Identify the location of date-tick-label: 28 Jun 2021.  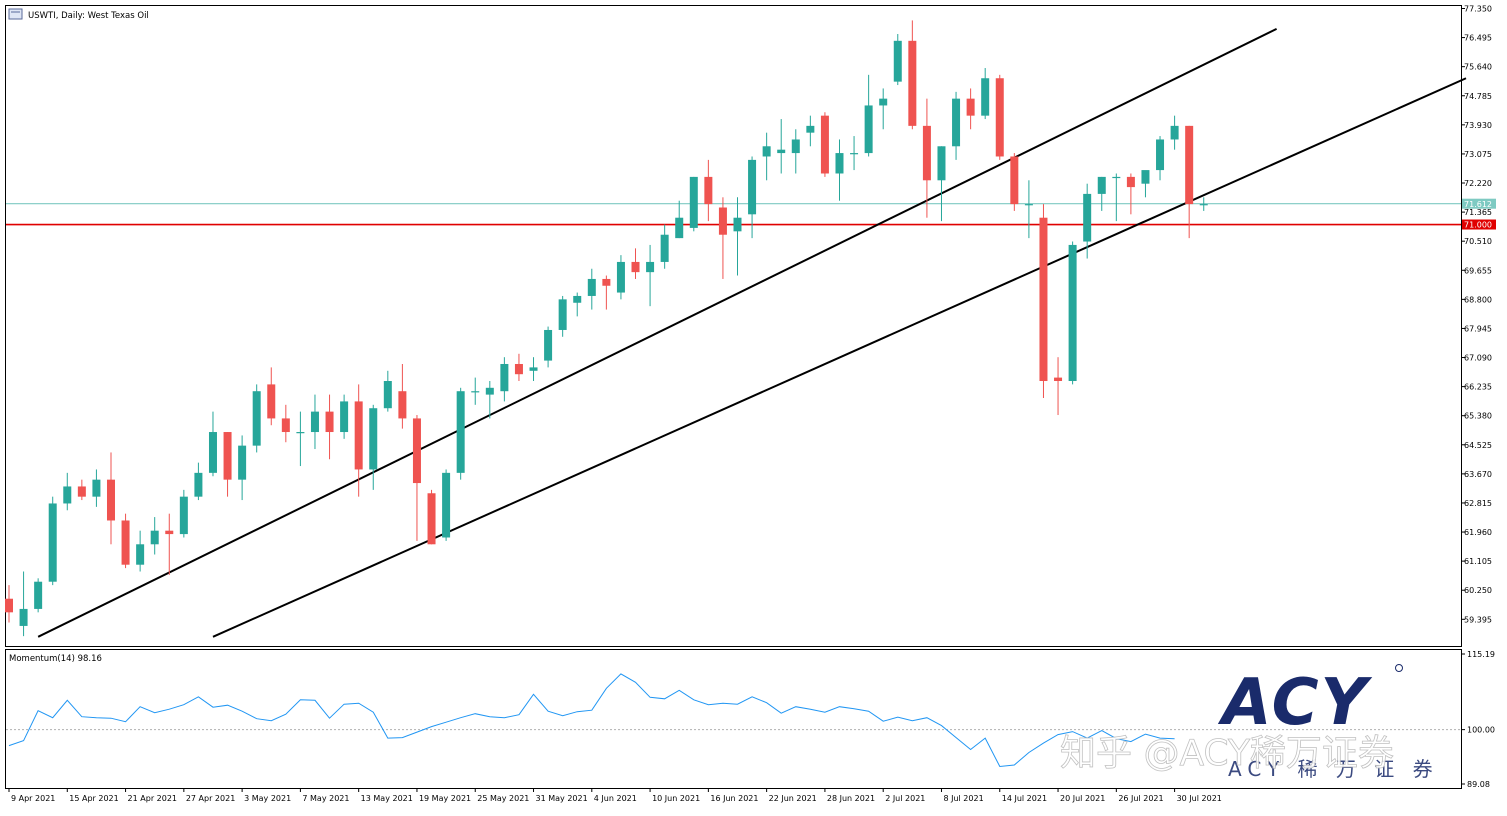
(851, 798).